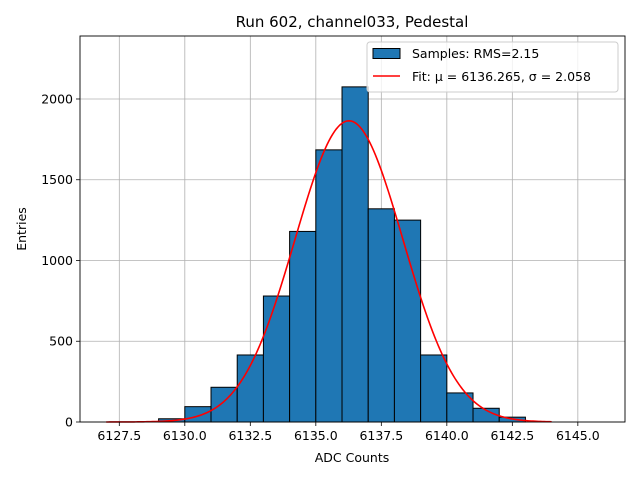 The height and width of the screenshot is (480, 640). Describe the element at coordinates (381, 435) in the screenshot. I see `x-tick-label: 6137.5` at that location.